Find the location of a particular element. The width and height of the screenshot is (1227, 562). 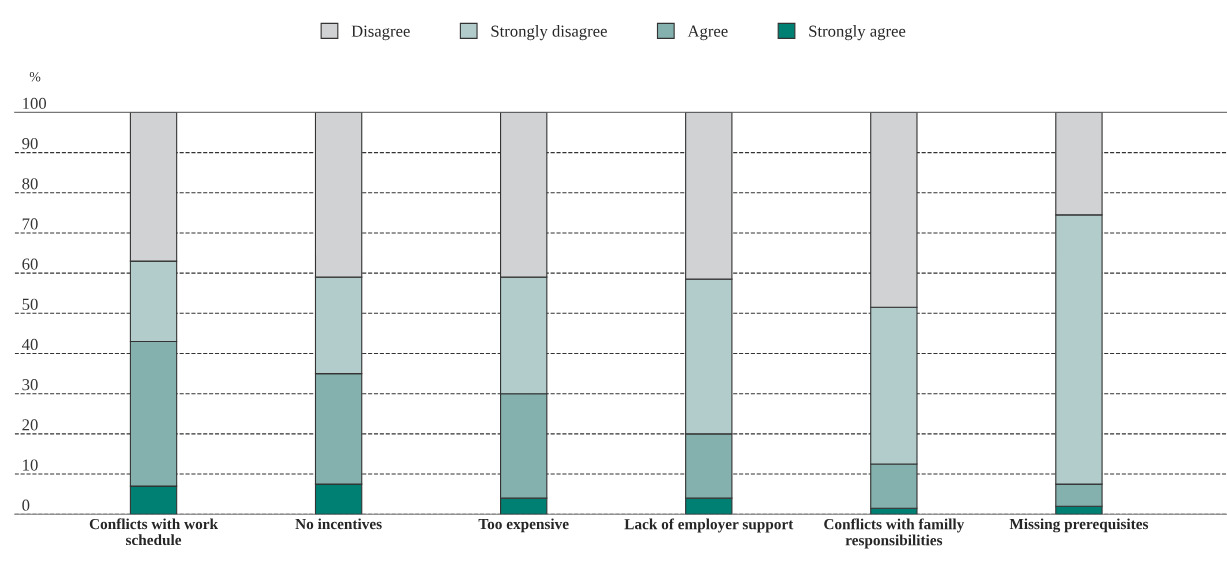

y-tick-label: 80 is located at coordinates (30, 184).